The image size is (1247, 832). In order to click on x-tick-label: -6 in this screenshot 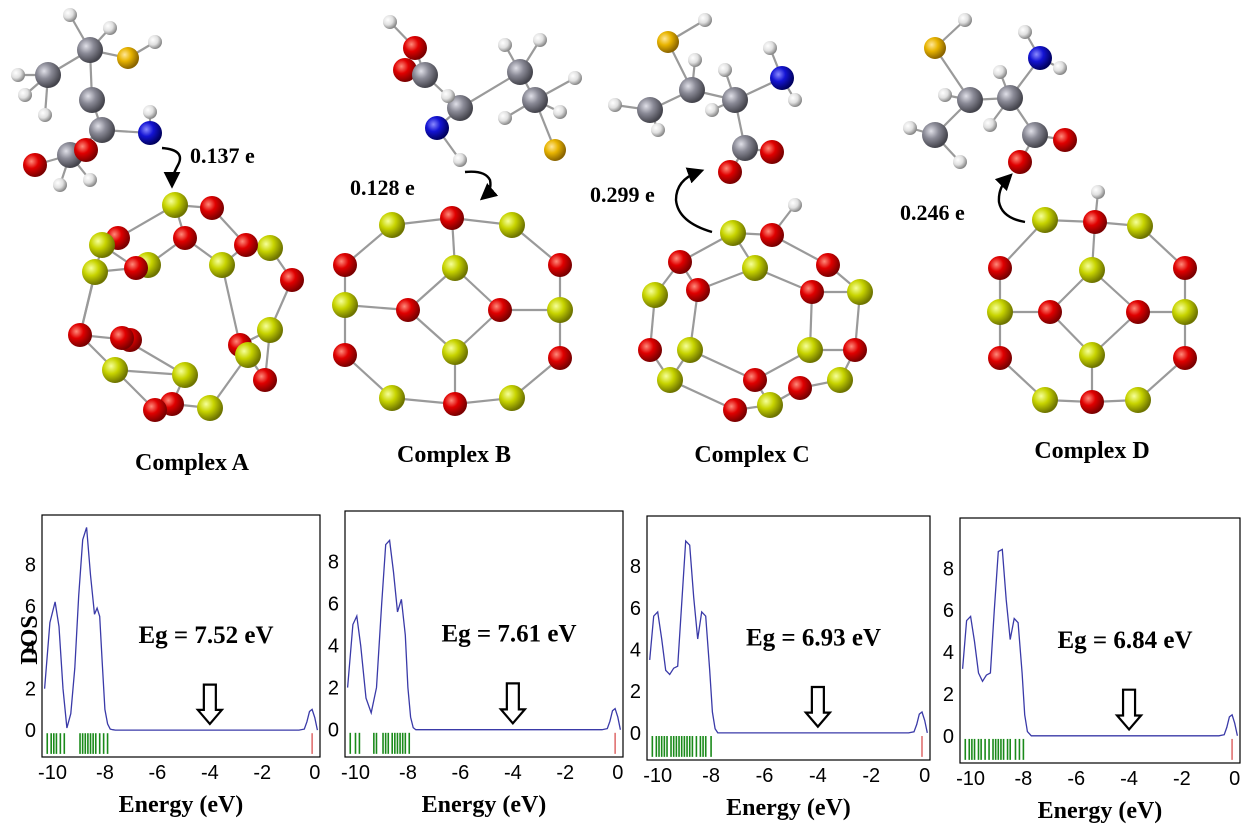, I will do `click(765, 776)`.